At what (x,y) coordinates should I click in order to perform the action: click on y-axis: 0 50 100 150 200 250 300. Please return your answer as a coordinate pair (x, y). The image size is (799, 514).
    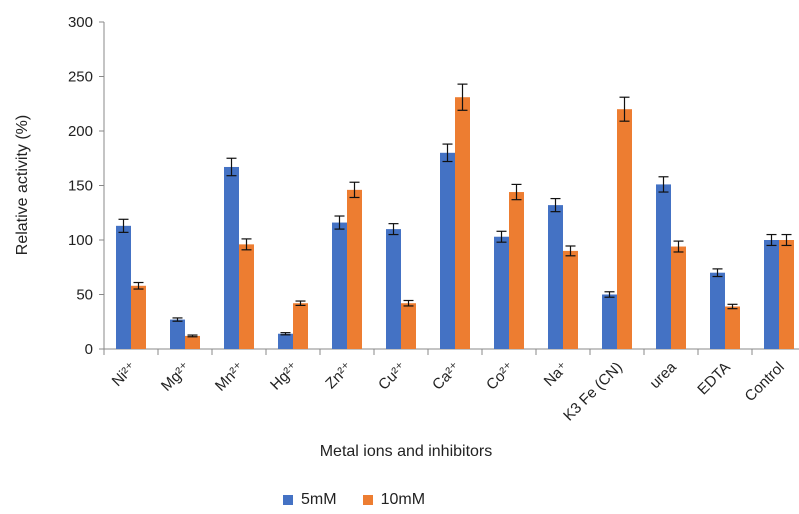
    Looking at the image, I should click on (86, 186).